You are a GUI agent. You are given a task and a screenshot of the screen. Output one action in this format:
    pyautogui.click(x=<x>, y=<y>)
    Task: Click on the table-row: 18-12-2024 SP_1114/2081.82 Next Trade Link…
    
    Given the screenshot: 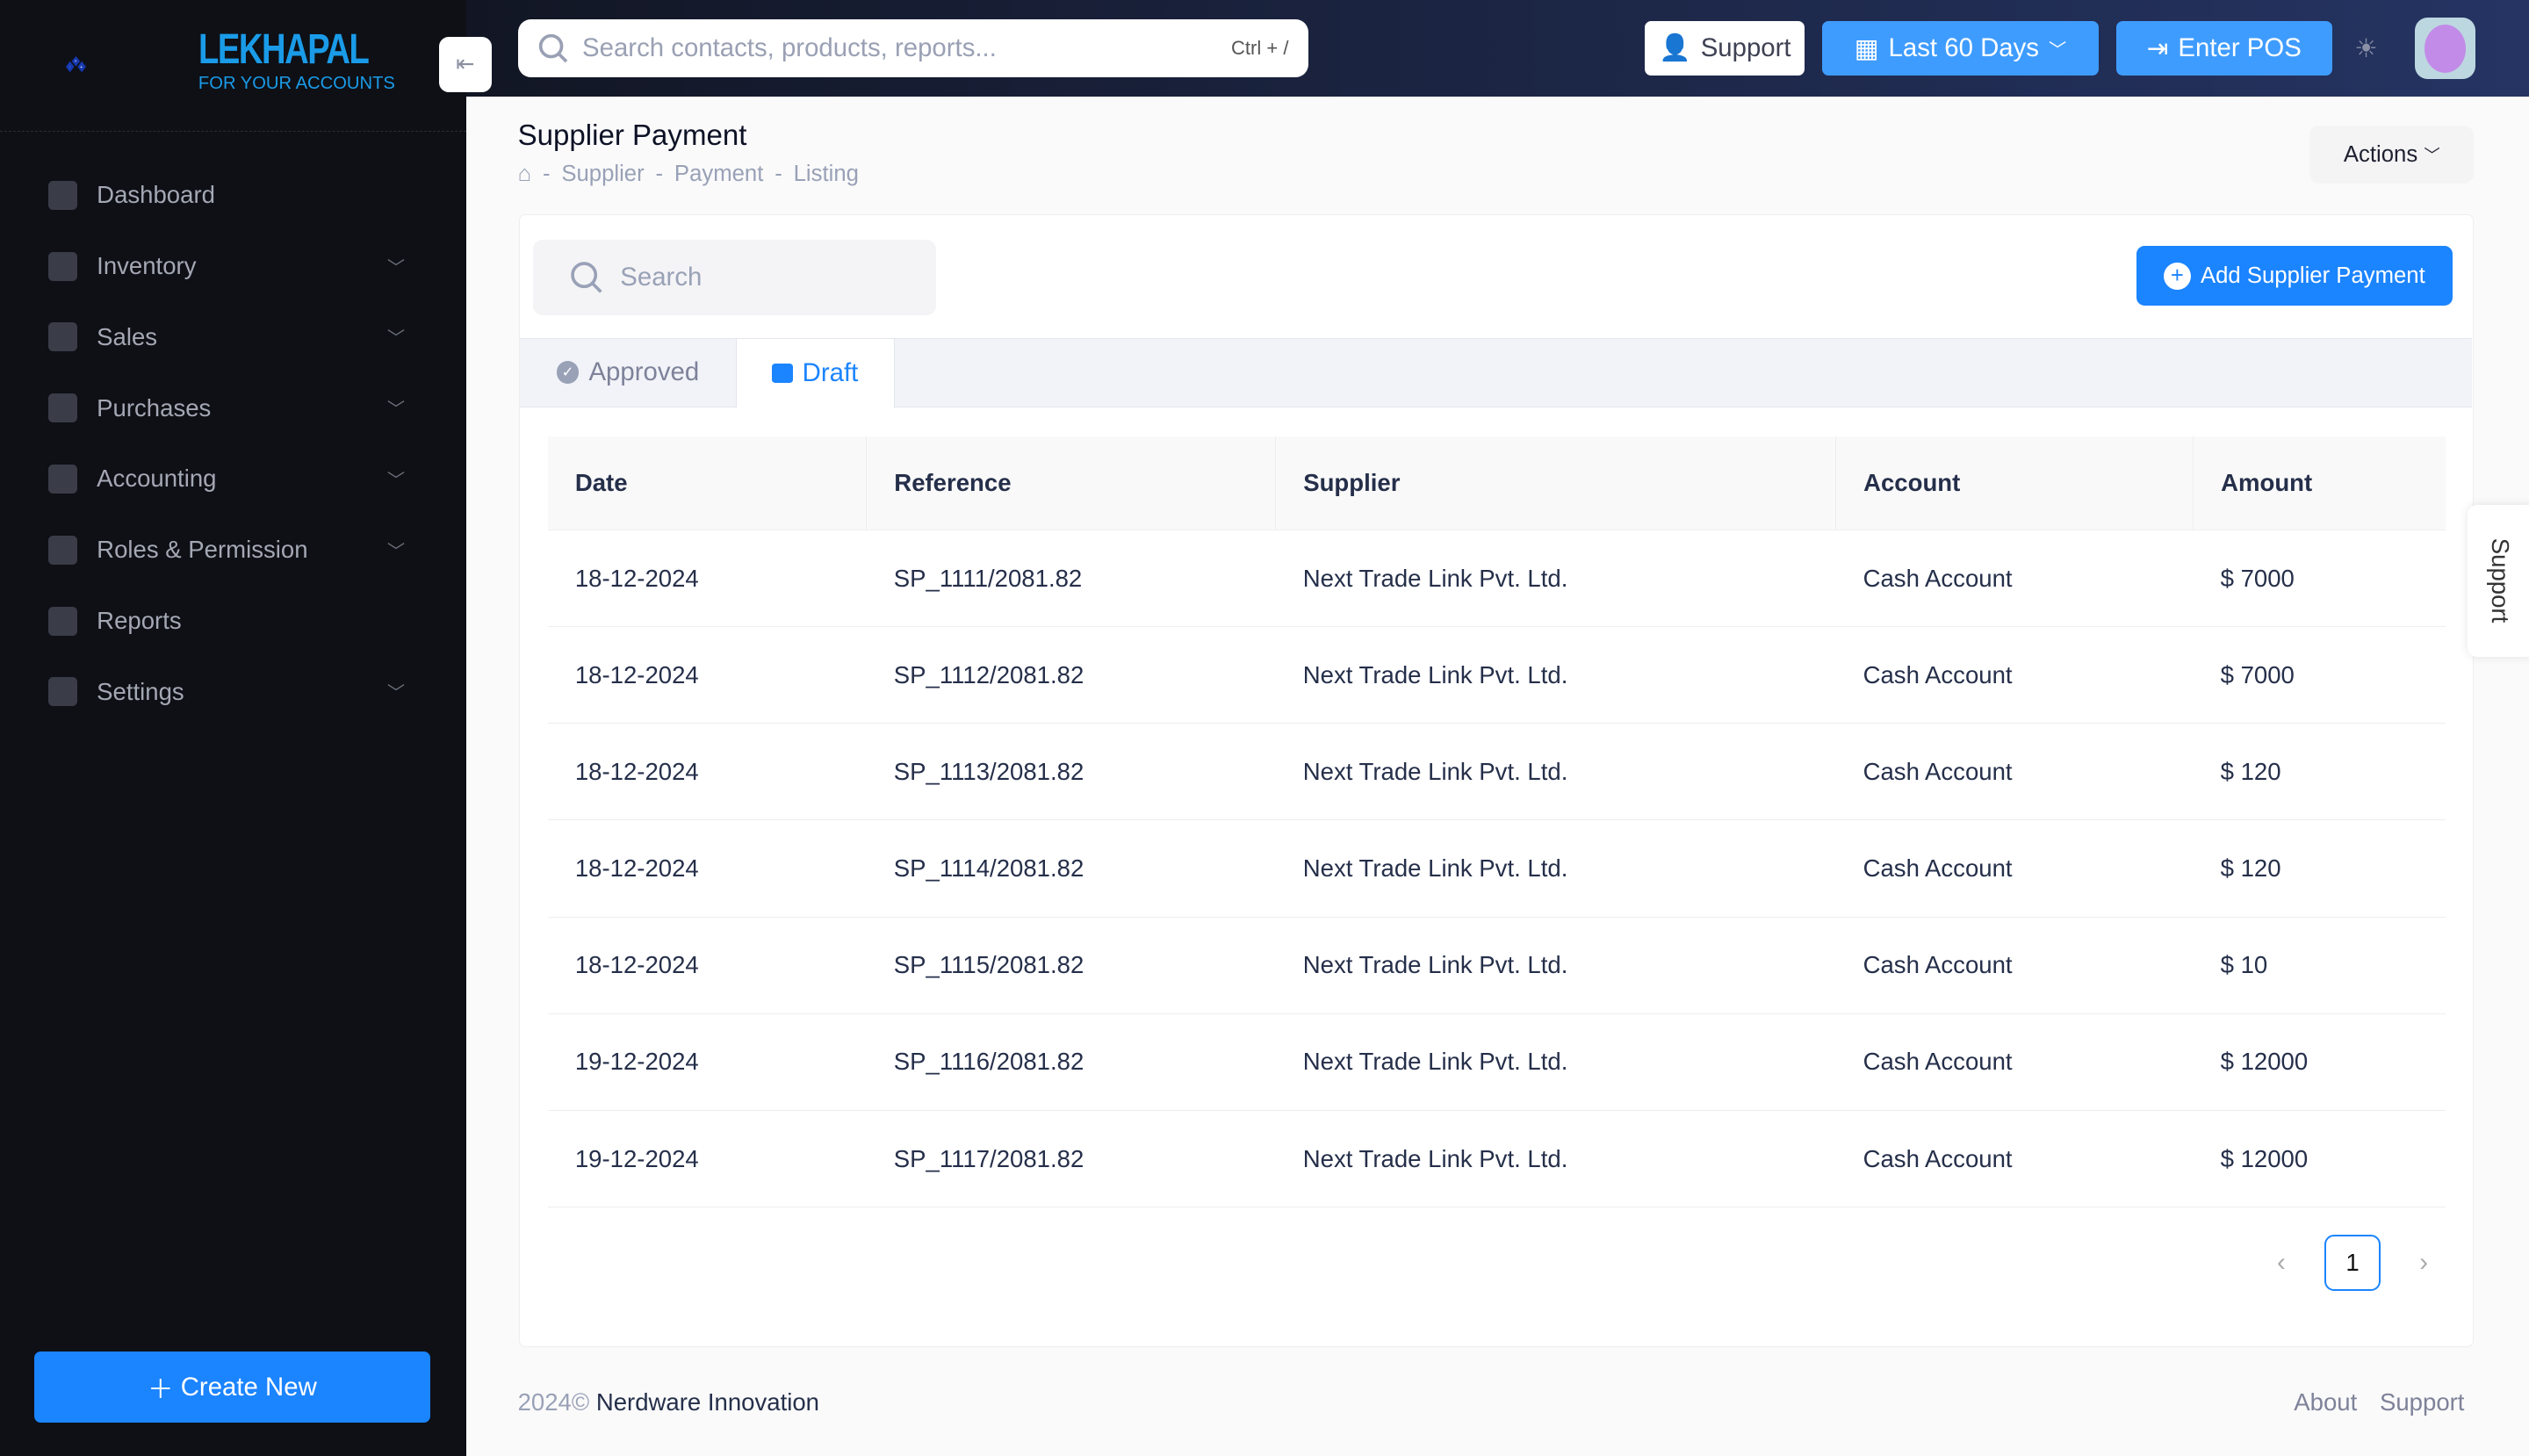 What is the action you would take?
    pyautogui.click(x=1497, y=868)
    